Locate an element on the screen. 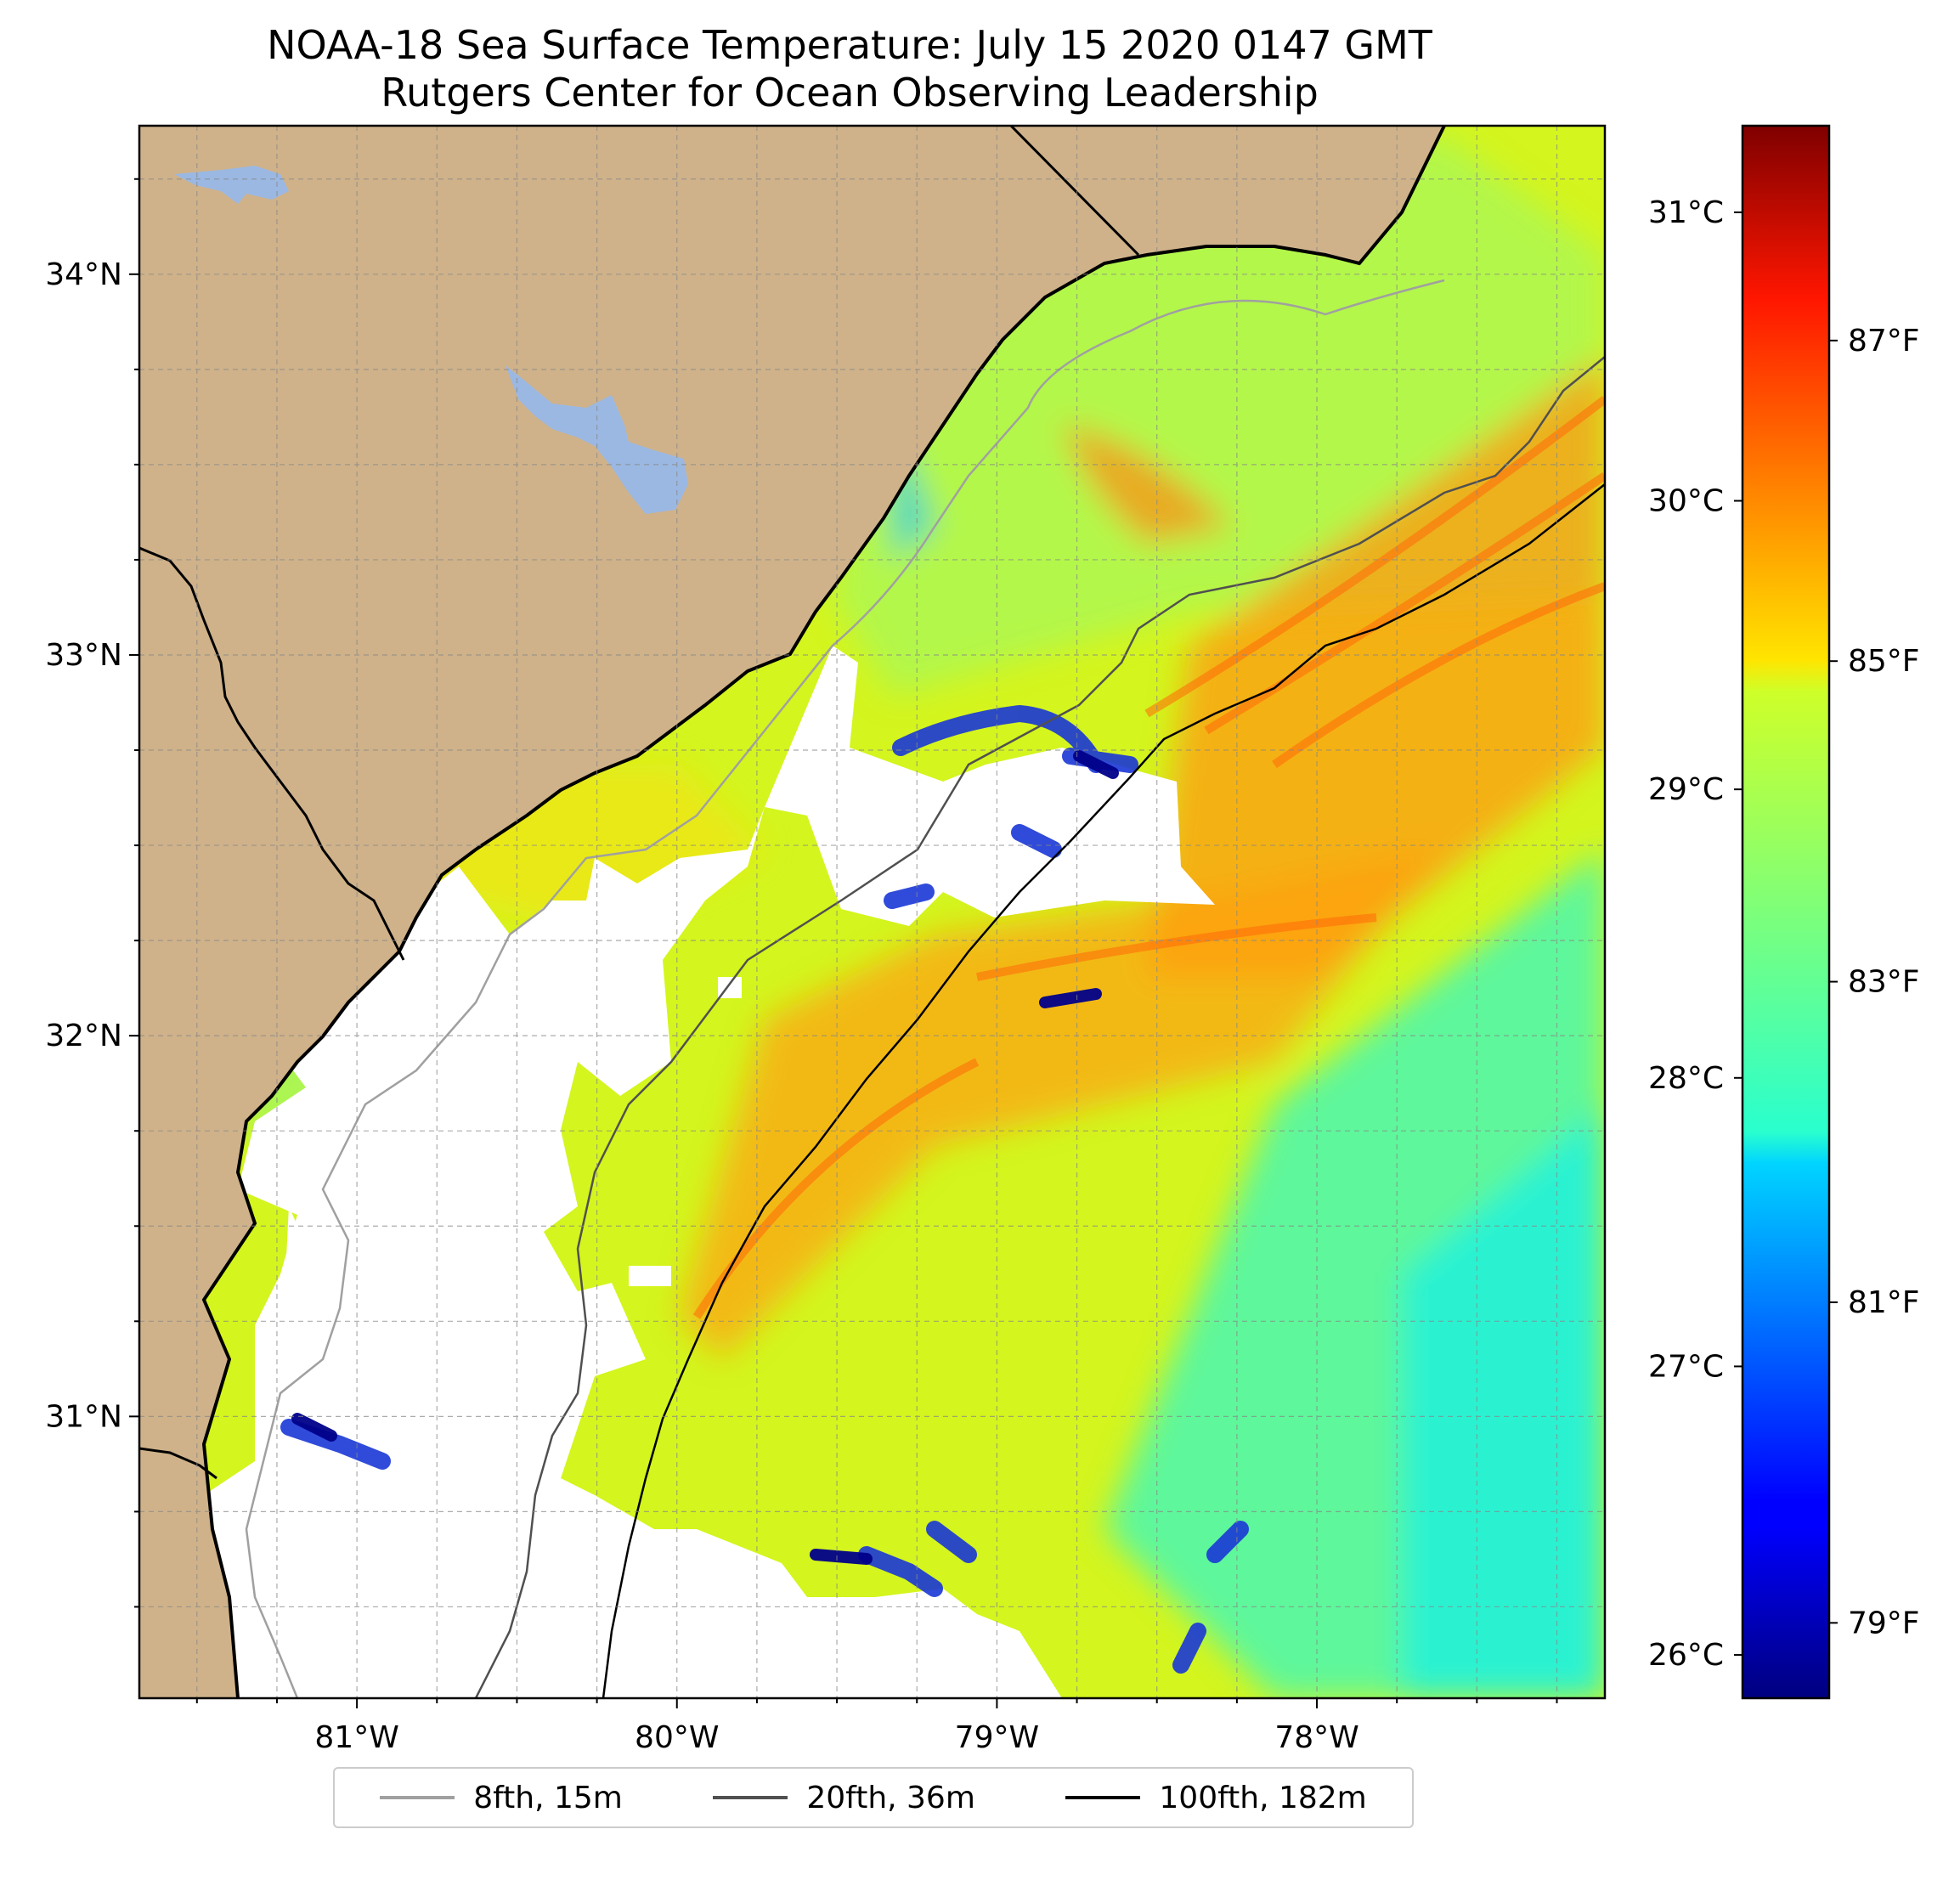 This screenshot has width=1960, height=1880. colorbar-fahrenheit-ticks: 79°F 81°F 83°F 85°F 87°F is located at coordinates (1874, 982).